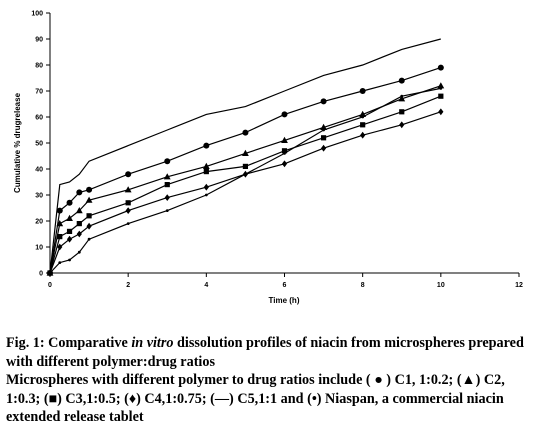  I want to click on x-tick-label: 4, so click(206, 285).